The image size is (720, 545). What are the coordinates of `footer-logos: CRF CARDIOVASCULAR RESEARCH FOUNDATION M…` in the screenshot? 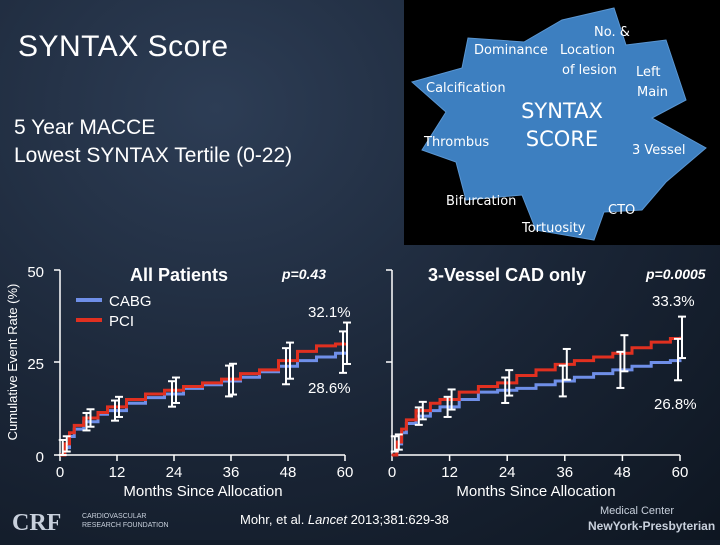 It's located at (363, 520).